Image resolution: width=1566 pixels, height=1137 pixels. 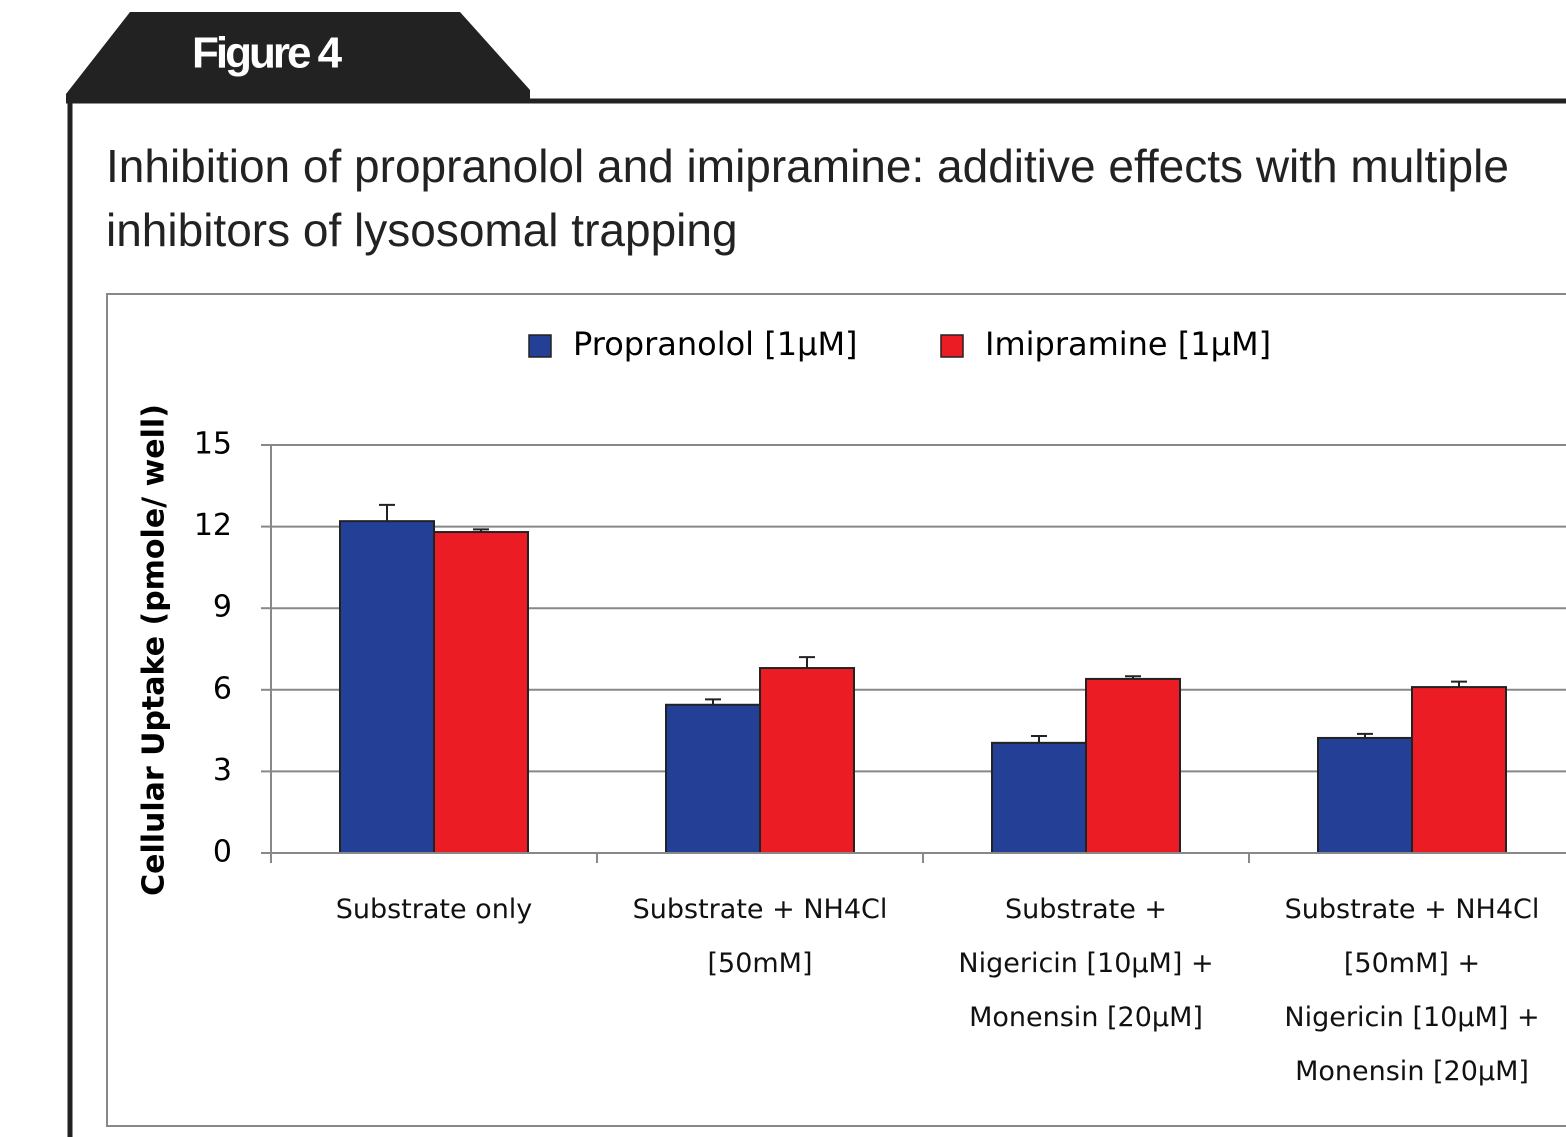 What do you see at coordinates (1128, 344) in the screenshot?
I see `legend-label: Imipramine [1µM]` at bounding box center [1128, 344].